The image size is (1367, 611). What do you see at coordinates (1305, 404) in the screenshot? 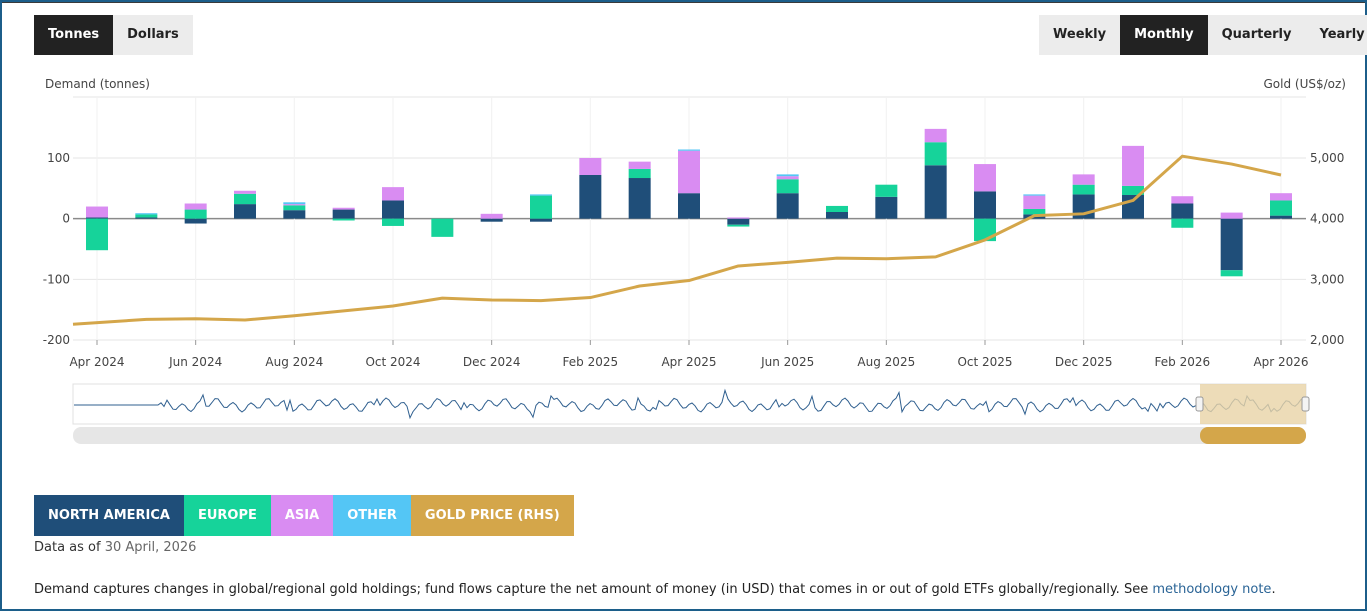
I see `navigator-right-handle` at bounding box center [1305, 404].